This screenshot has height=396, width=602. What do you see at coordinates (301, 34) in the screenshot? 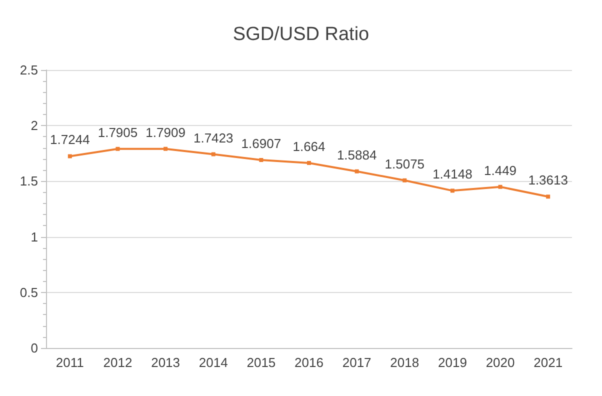
I see `chart-title: SGD/USD Ratio` at bounding box center [301, 34].